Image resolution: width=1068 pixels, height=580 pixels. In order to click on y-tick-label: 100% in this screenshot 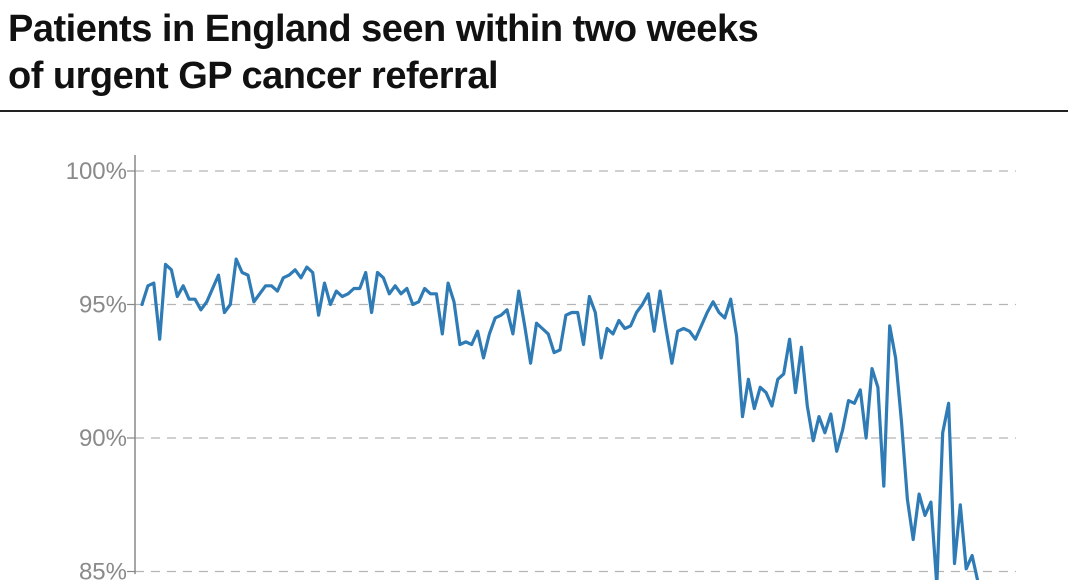, I will do `click(96, 171)`.